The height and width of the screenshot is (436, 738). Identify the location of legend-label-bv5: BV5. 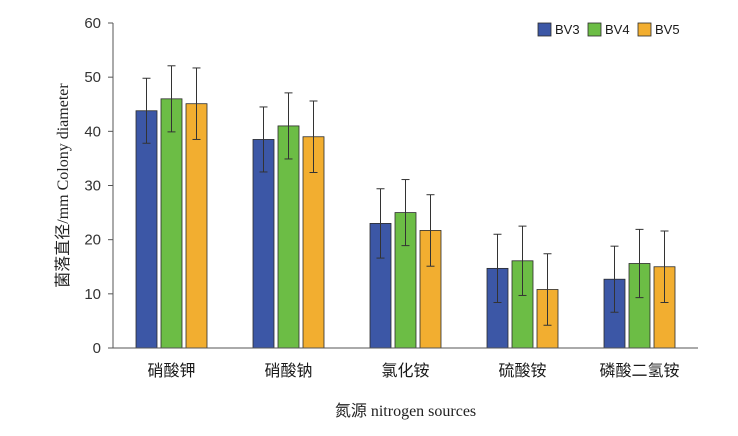
(667, 29).